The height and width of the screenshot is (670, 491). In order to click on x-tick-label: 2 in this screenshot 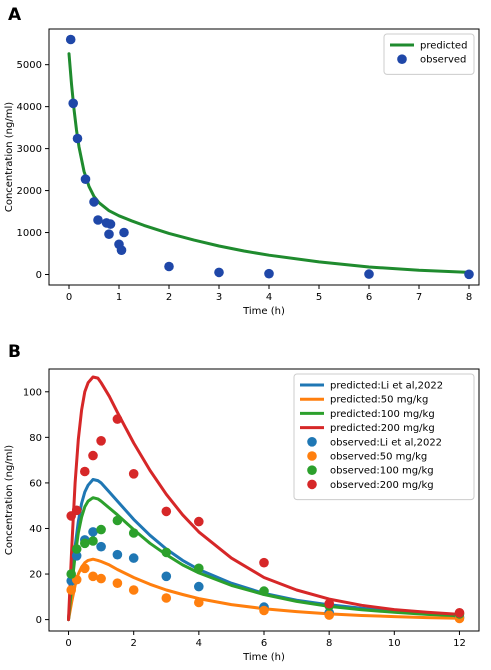, I will do `click(169, 297)`.